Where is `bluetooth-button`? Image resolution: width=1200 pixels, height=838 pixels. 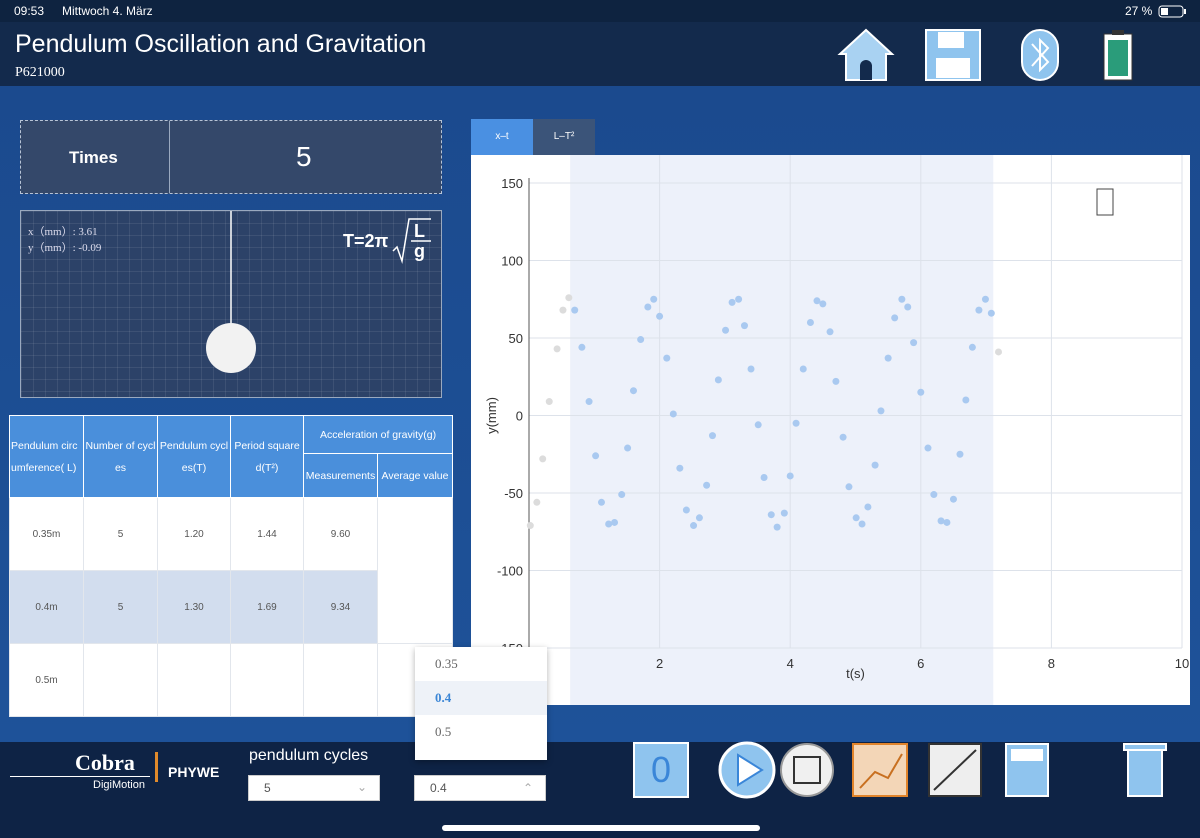
bluetooth-button is located at coordinates (1040, 55).